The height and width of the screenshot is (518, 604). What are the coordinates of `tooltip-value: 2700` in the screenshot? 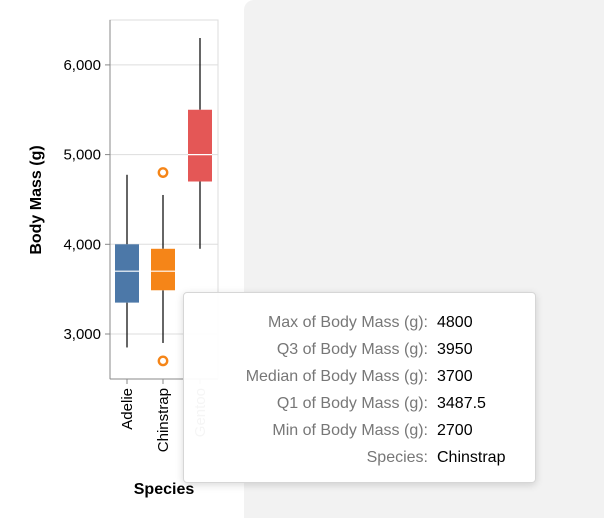 It's located at (455, 430).